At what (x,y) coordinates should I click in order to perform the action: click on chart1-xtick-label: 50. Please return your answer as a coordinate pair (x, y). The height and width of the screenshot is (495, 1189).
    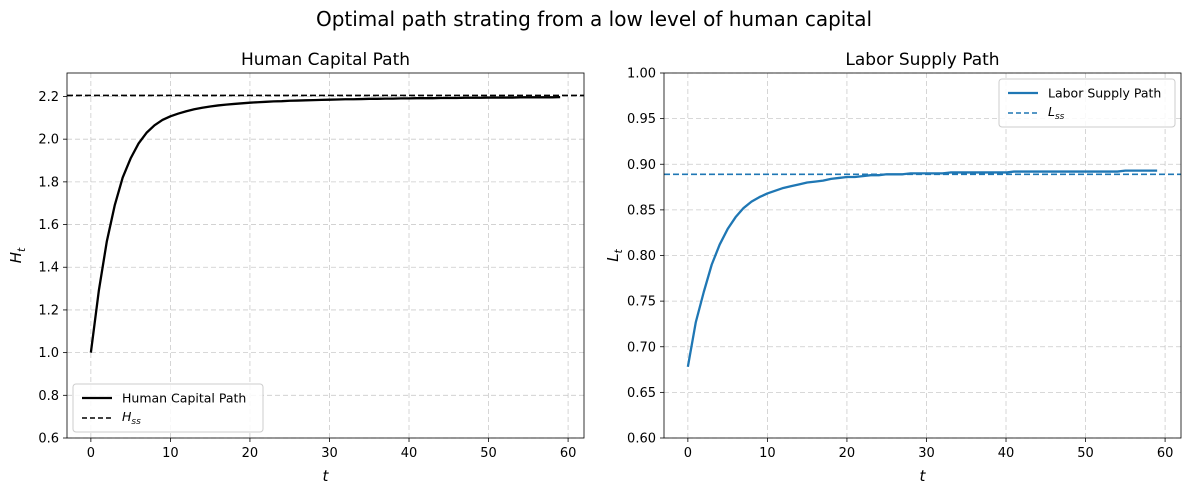
    Looking at the image, I should click on (1085, 453).